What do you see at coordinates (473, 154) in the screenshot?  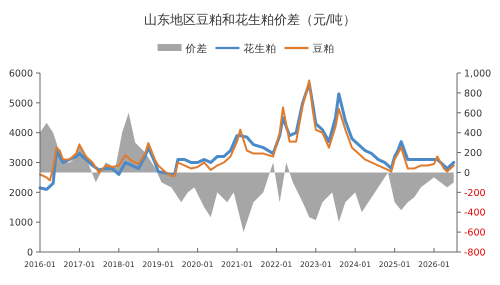 I see `y2-tick-label: 200` at bounding box center [473, 154].